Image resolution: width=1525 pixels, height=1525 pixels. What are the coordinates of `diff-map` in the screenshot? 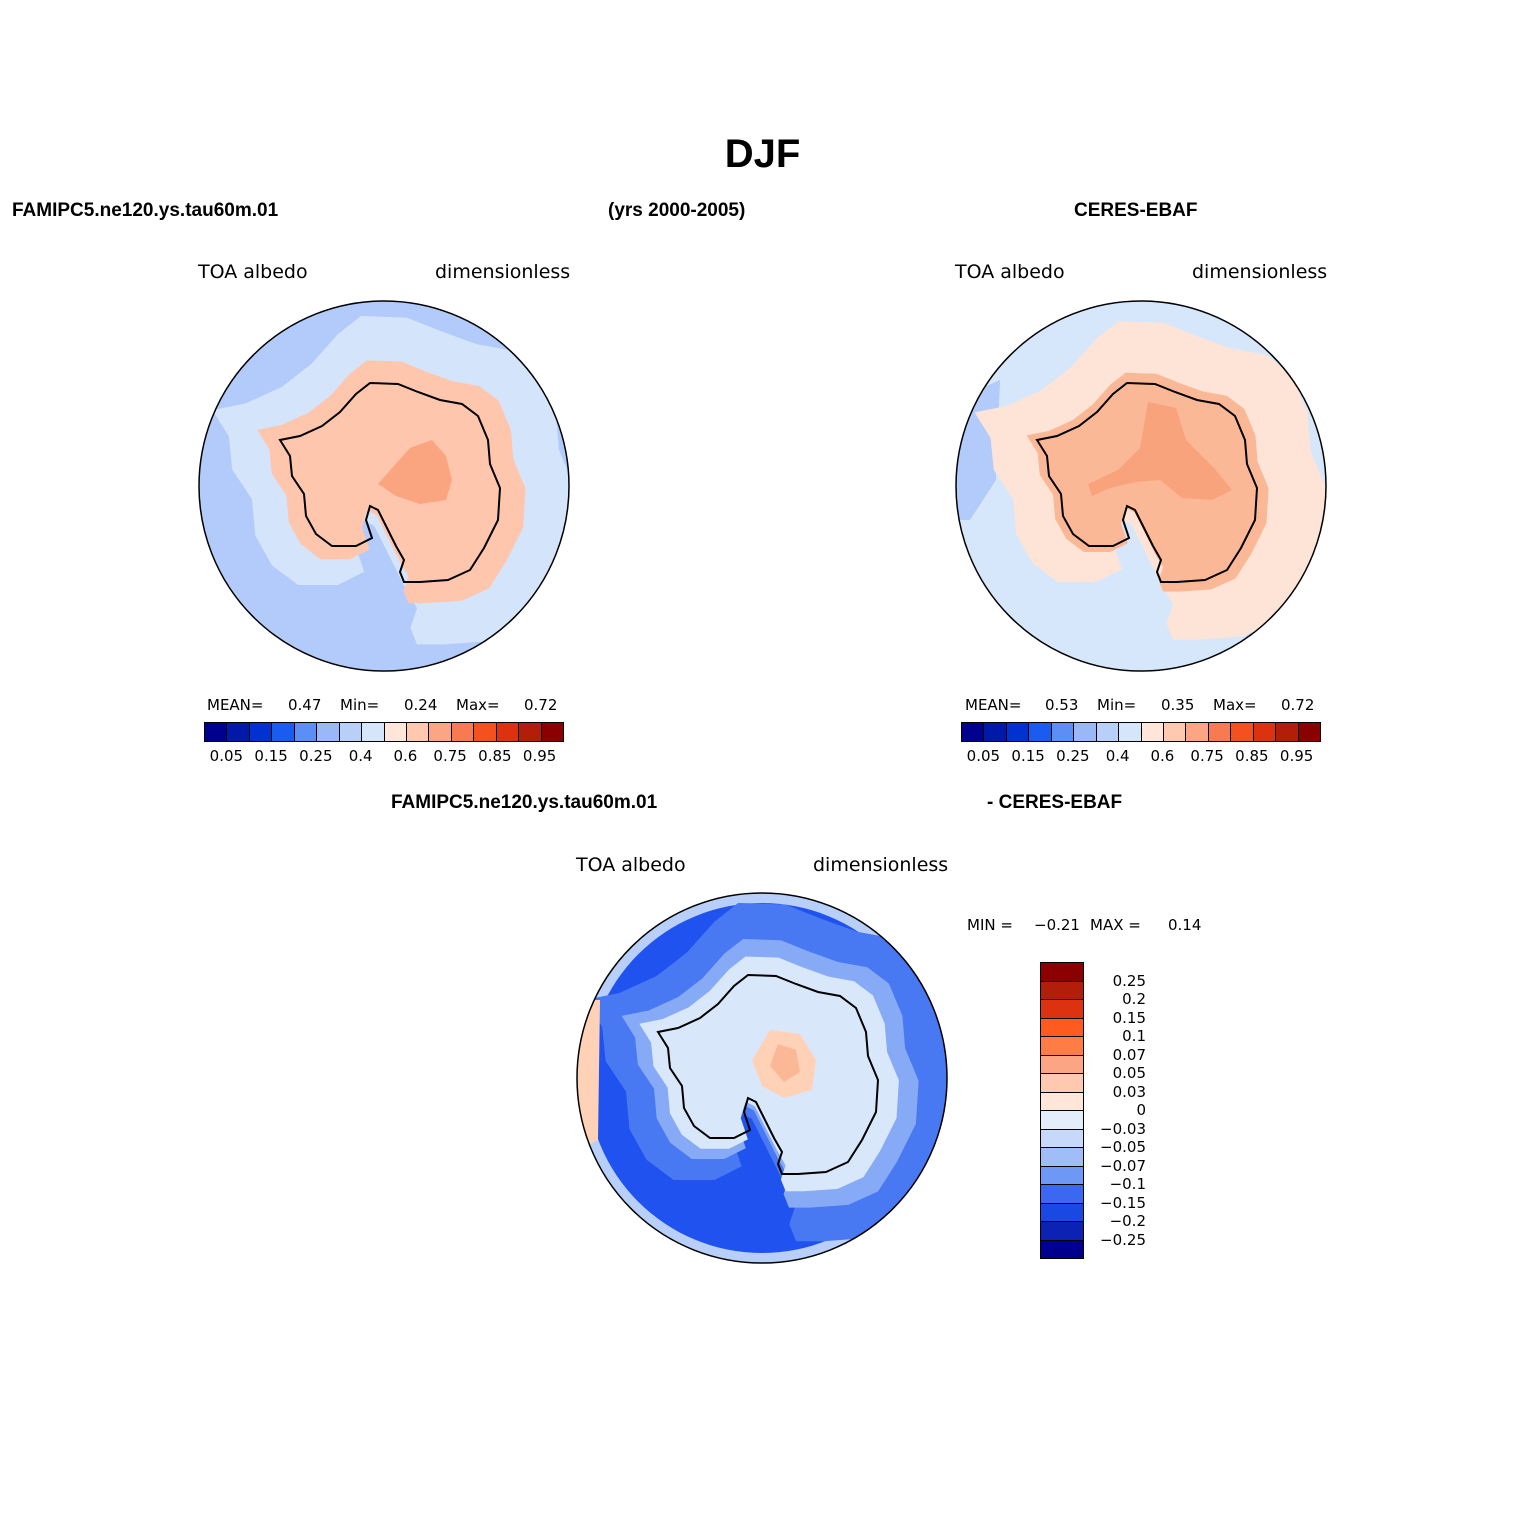 It's located at (762, 1078).